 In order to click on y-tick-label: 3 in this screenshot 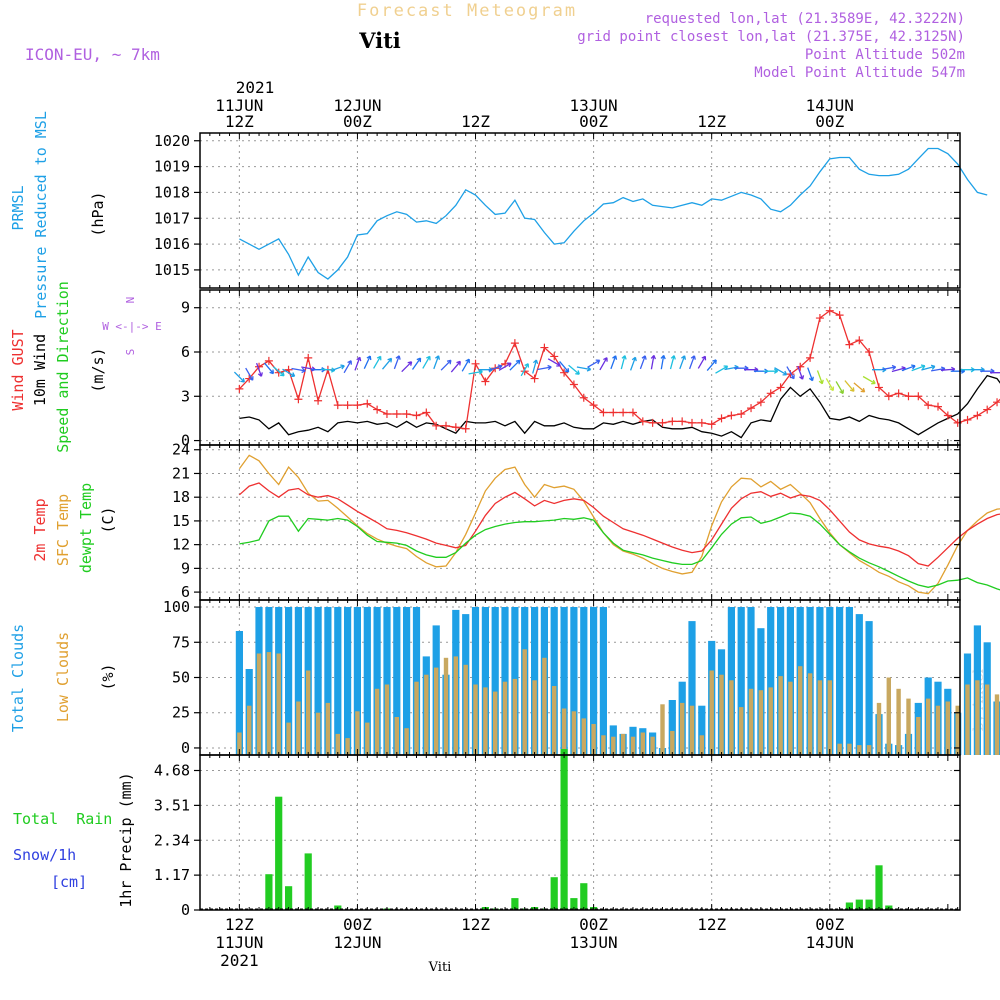, I will do `click(185, 396)`.